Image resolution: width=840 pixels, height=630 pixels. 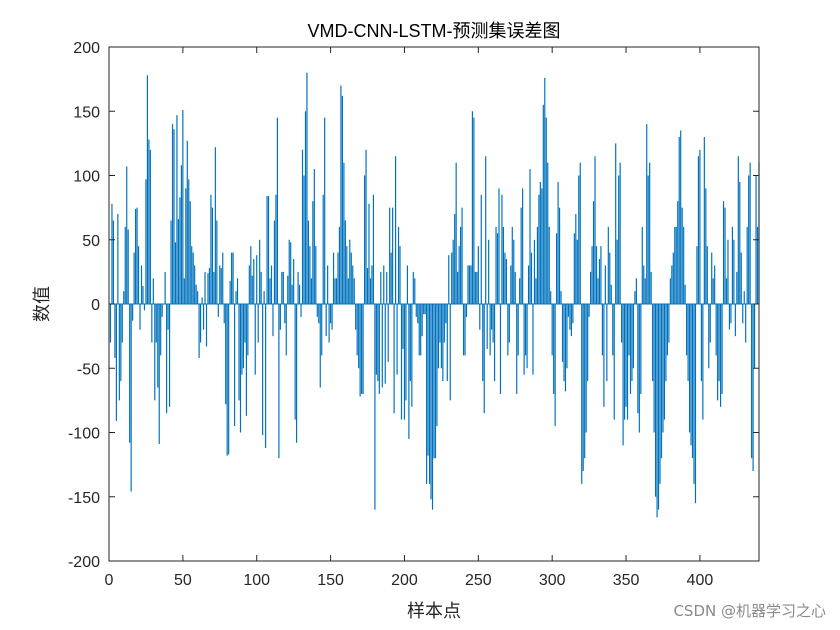 I want to click on x-tick-label: 150, so click(x=330, y=580).